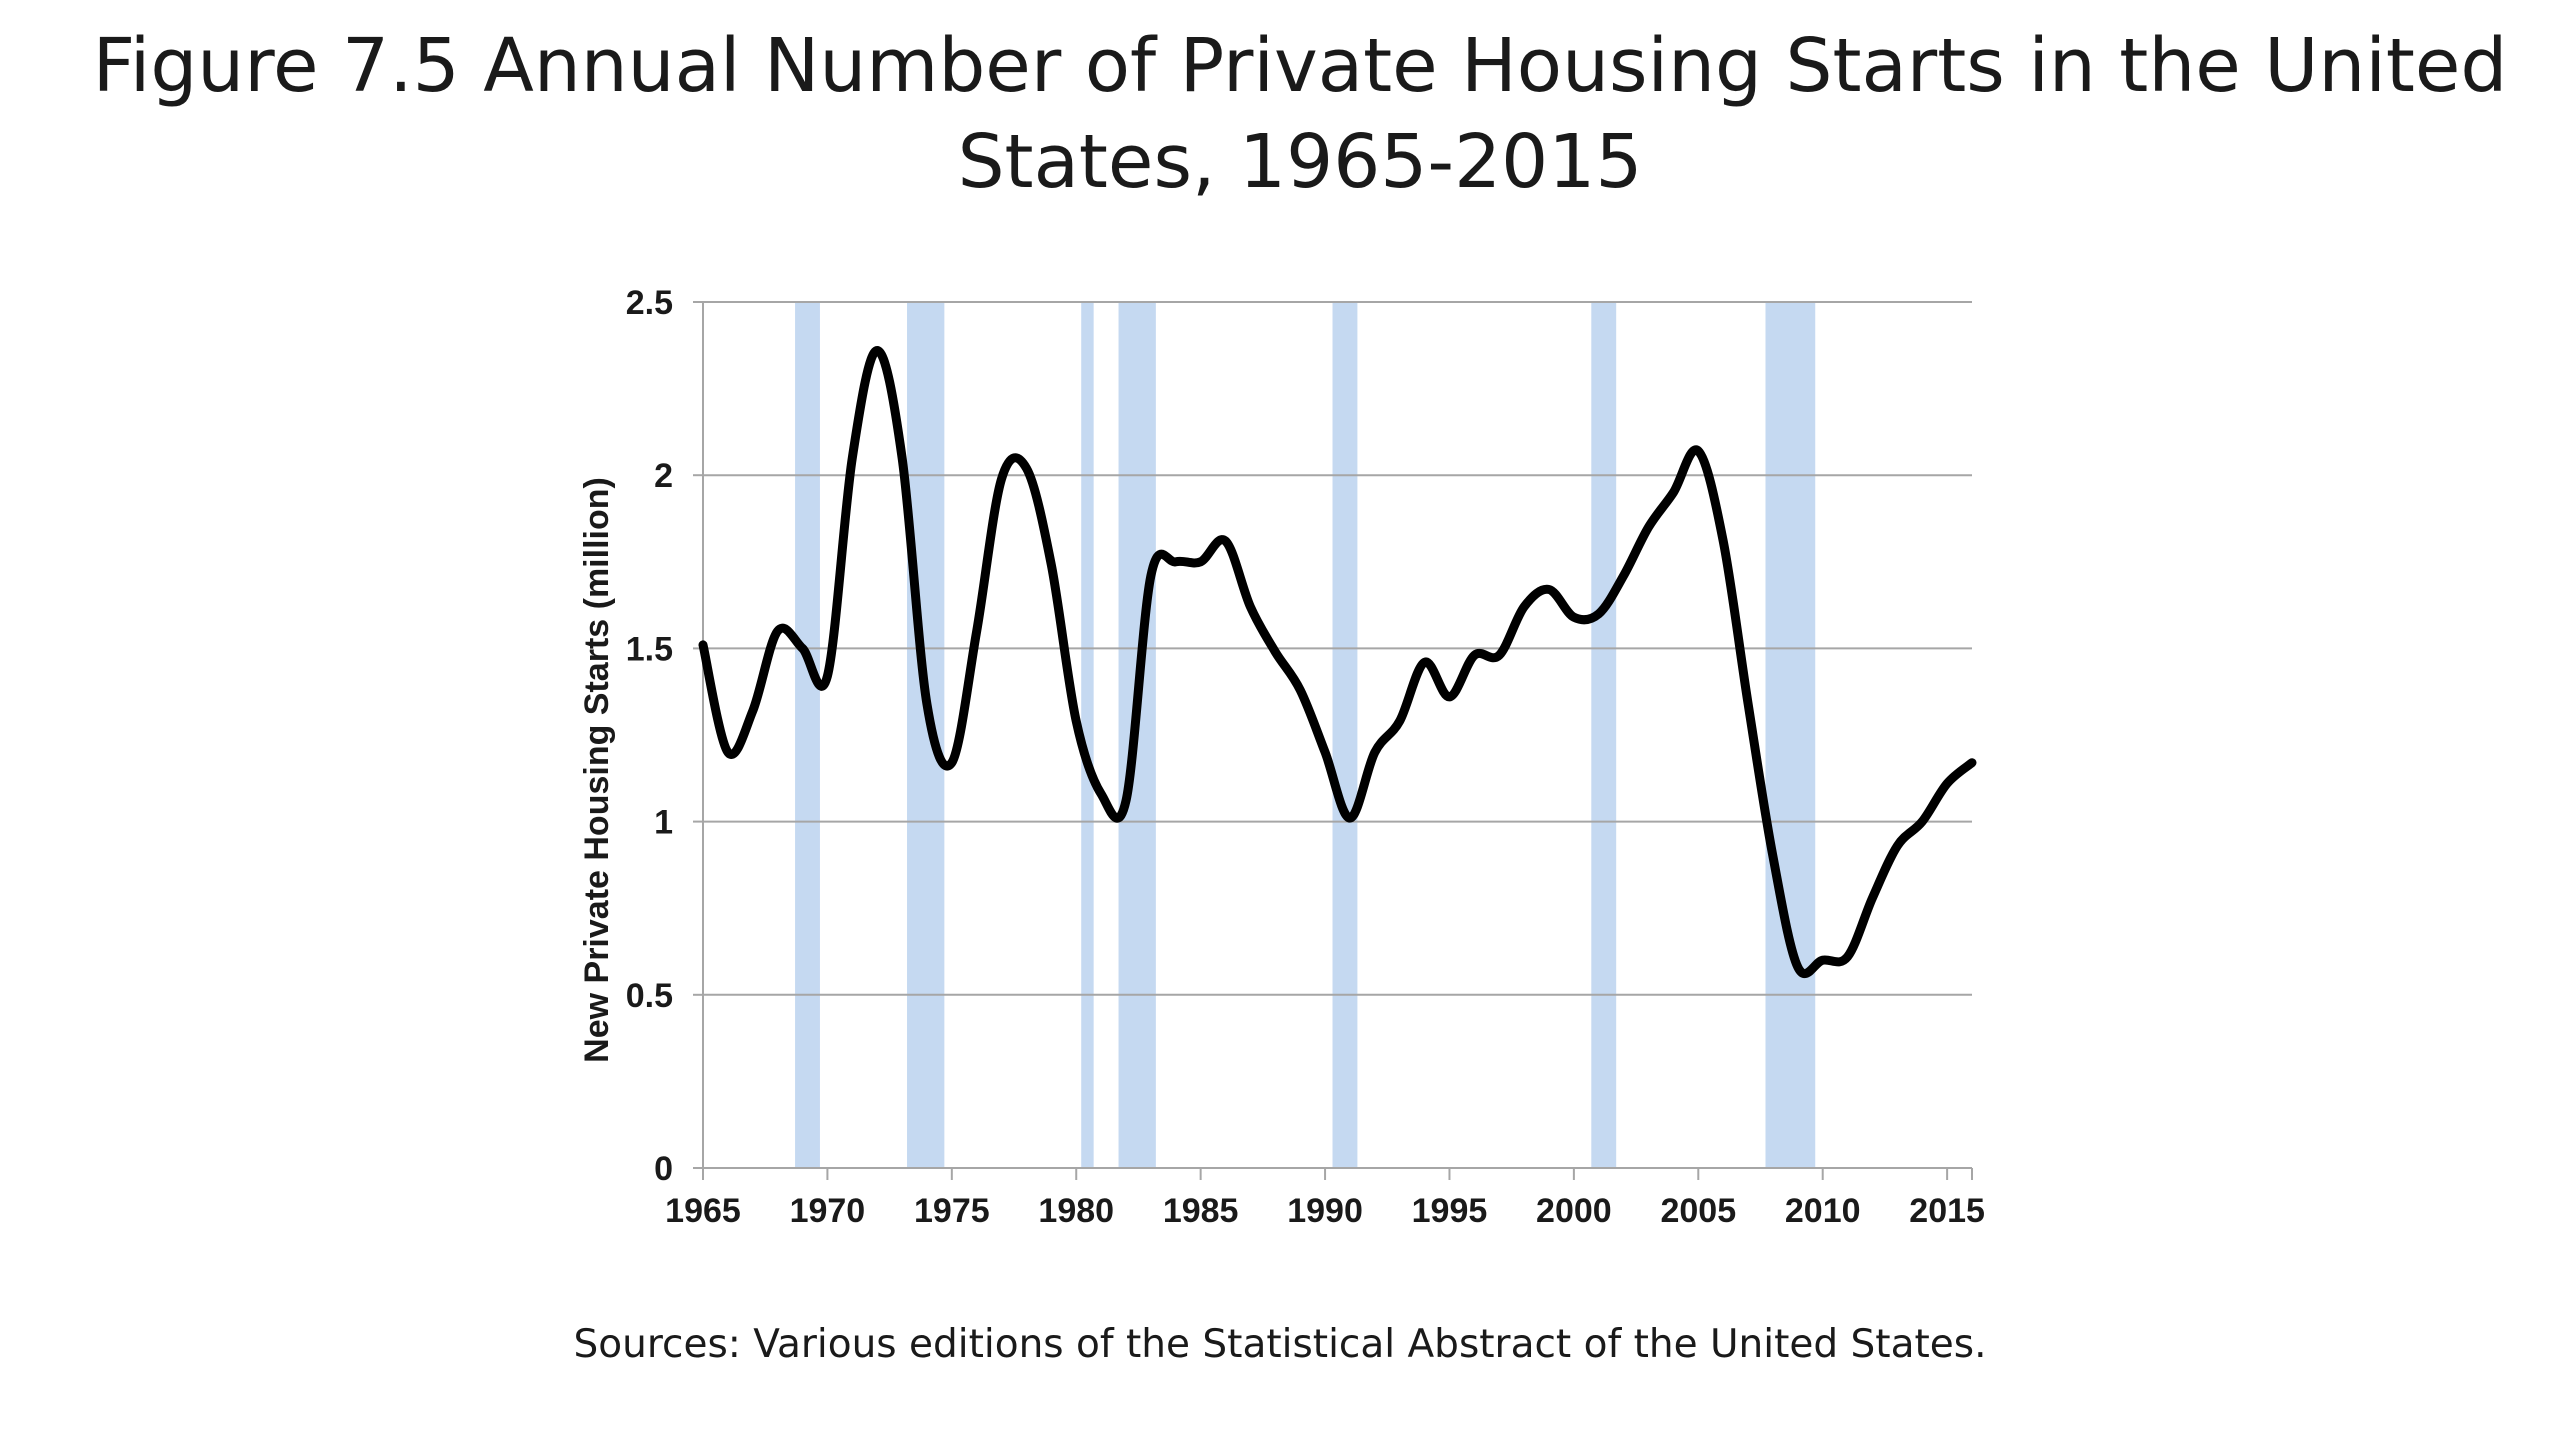 The image size is (2560, 1440). What do you see at coordinates (1947, 1211) in the screenshot?
I see `x-tick-label-10: 2015` at bounding box center [1947, 1211].